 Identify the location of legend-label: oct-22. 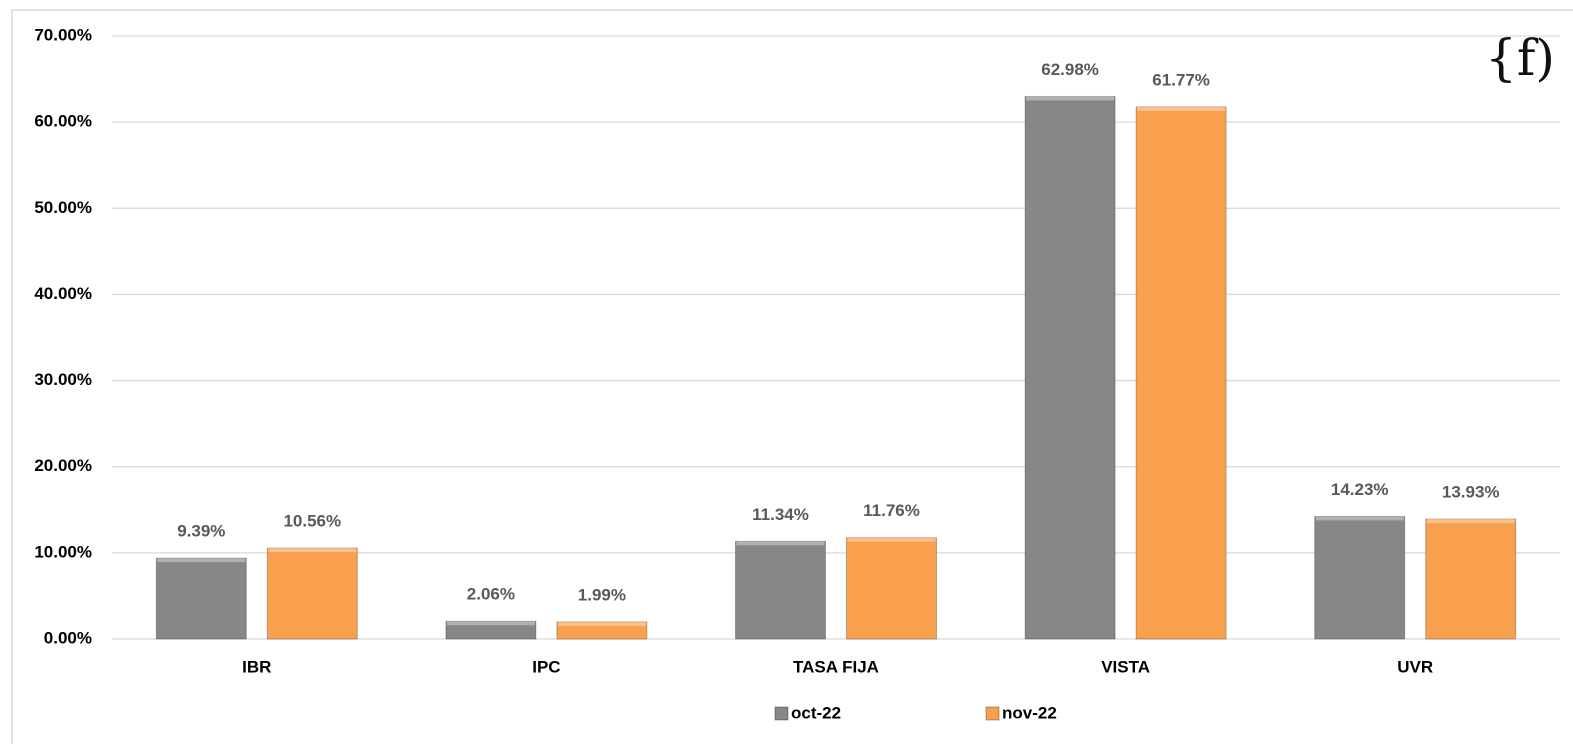
(816, 712).